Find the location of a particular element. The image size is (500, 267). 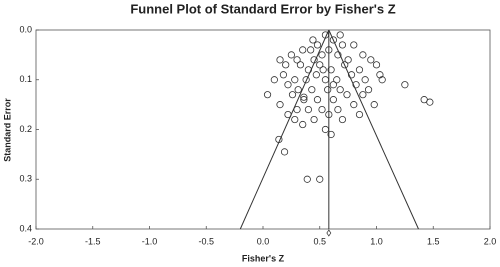

y-axis-title: Standard Error is located at coordinates (7, 130).